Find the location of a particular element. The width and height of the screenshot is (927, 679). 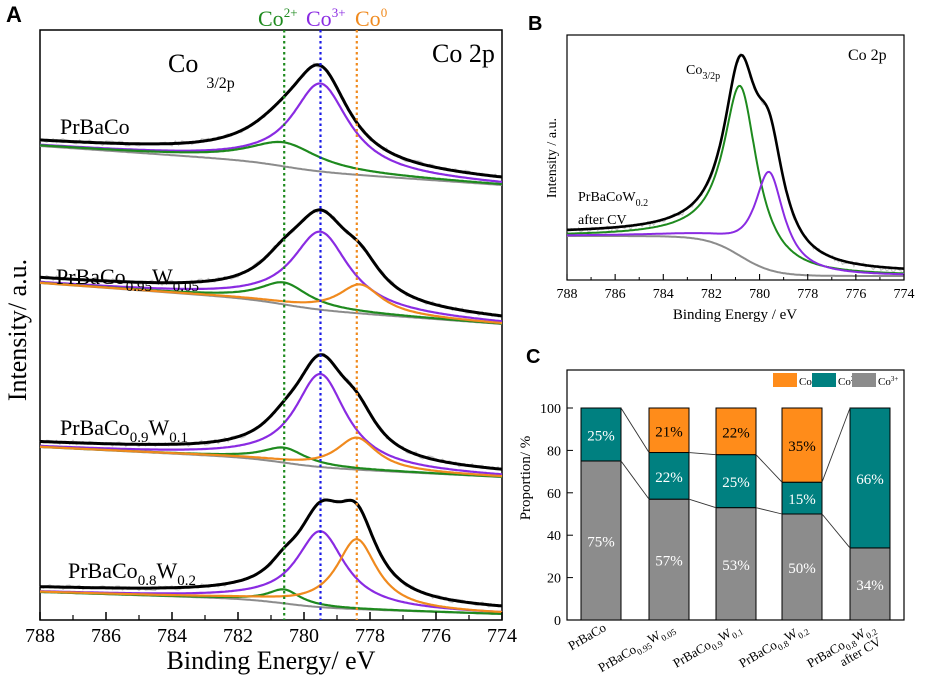

sample-2-envelope is located at coordinates (271, 412).